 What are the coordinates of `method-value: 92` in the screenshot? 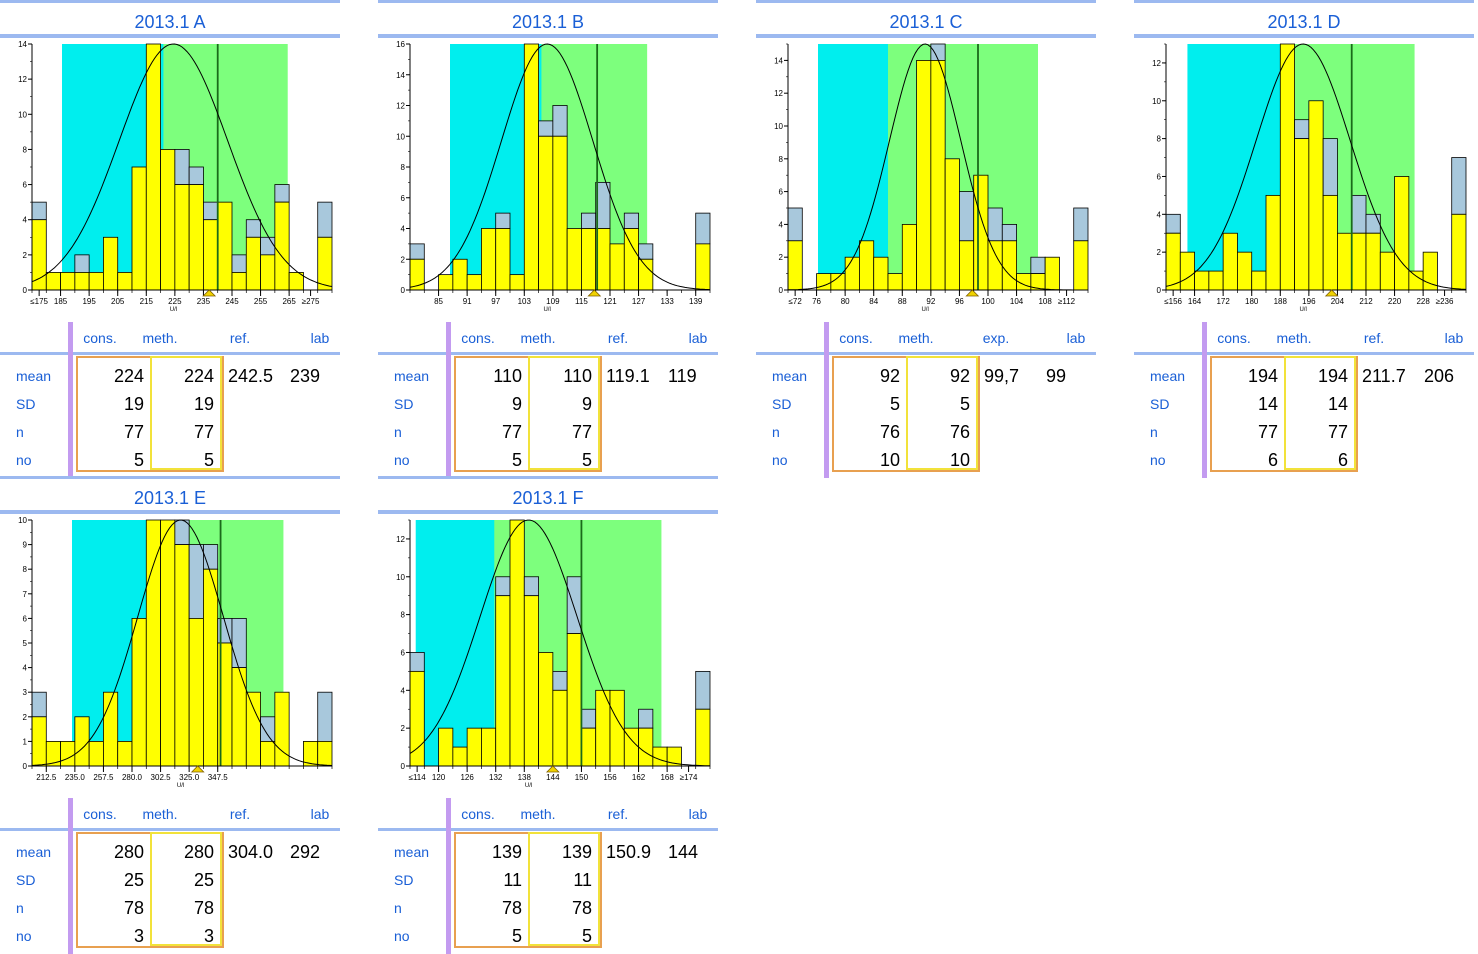 It's located at (959, 376).